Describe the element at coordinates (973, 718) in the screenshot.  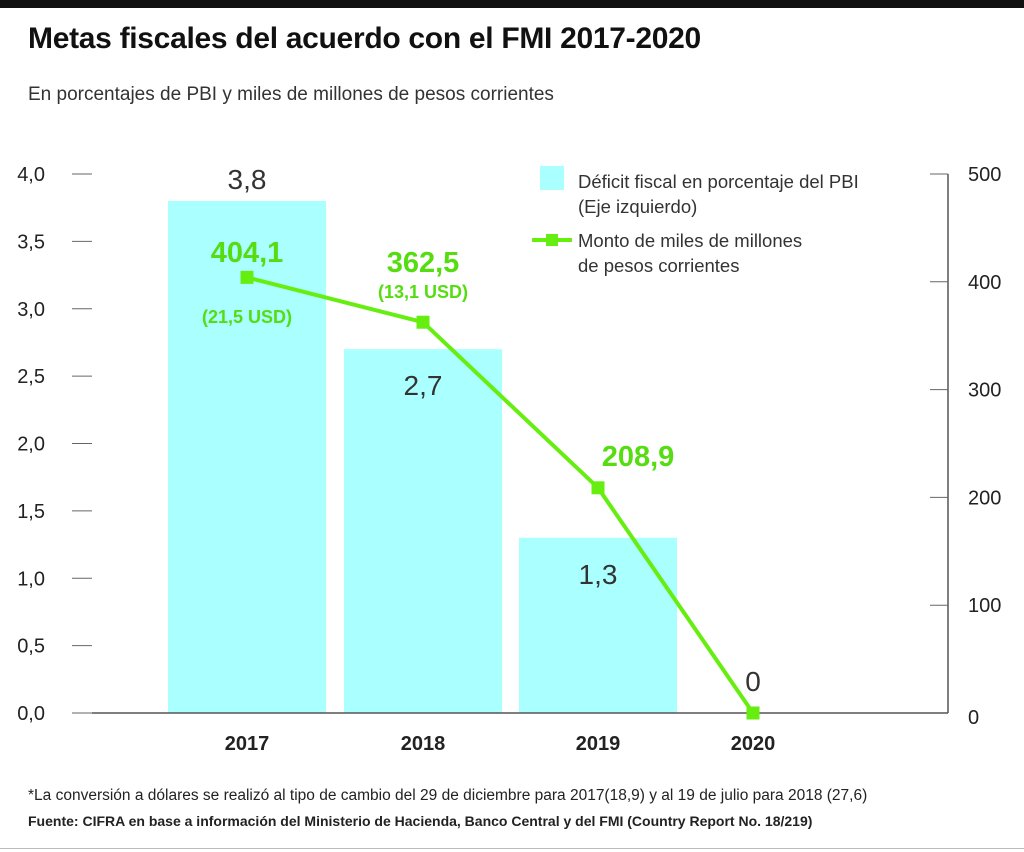
I see `right-tick-label: 0` at that location.